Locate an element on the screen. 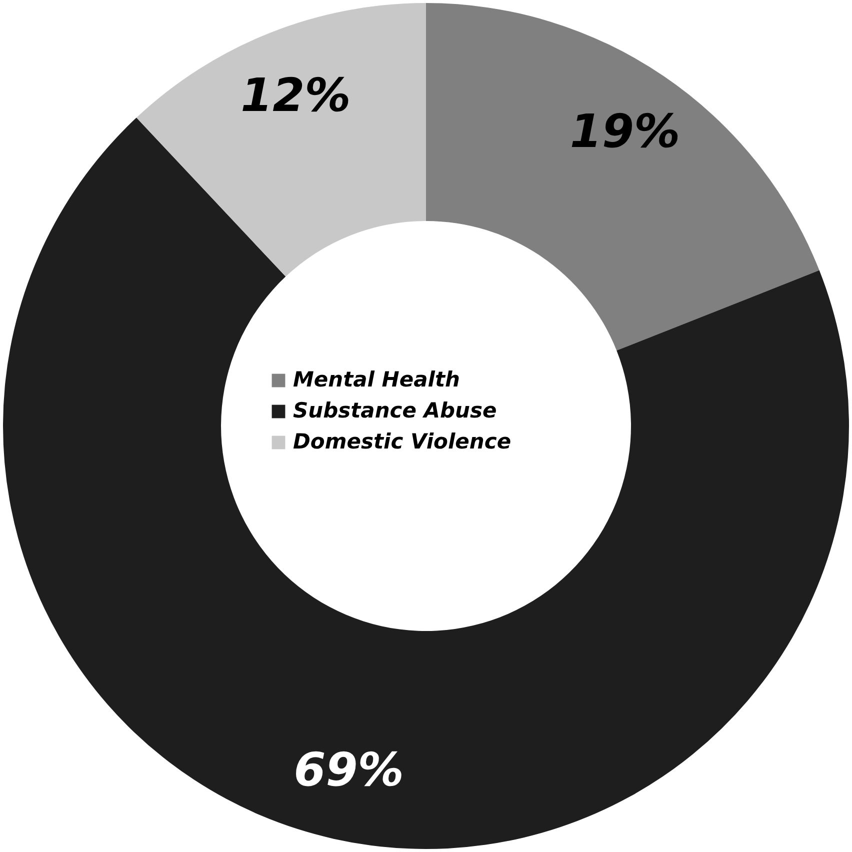  legend-label: Substance Abuse is located at coordinates (395, 410).